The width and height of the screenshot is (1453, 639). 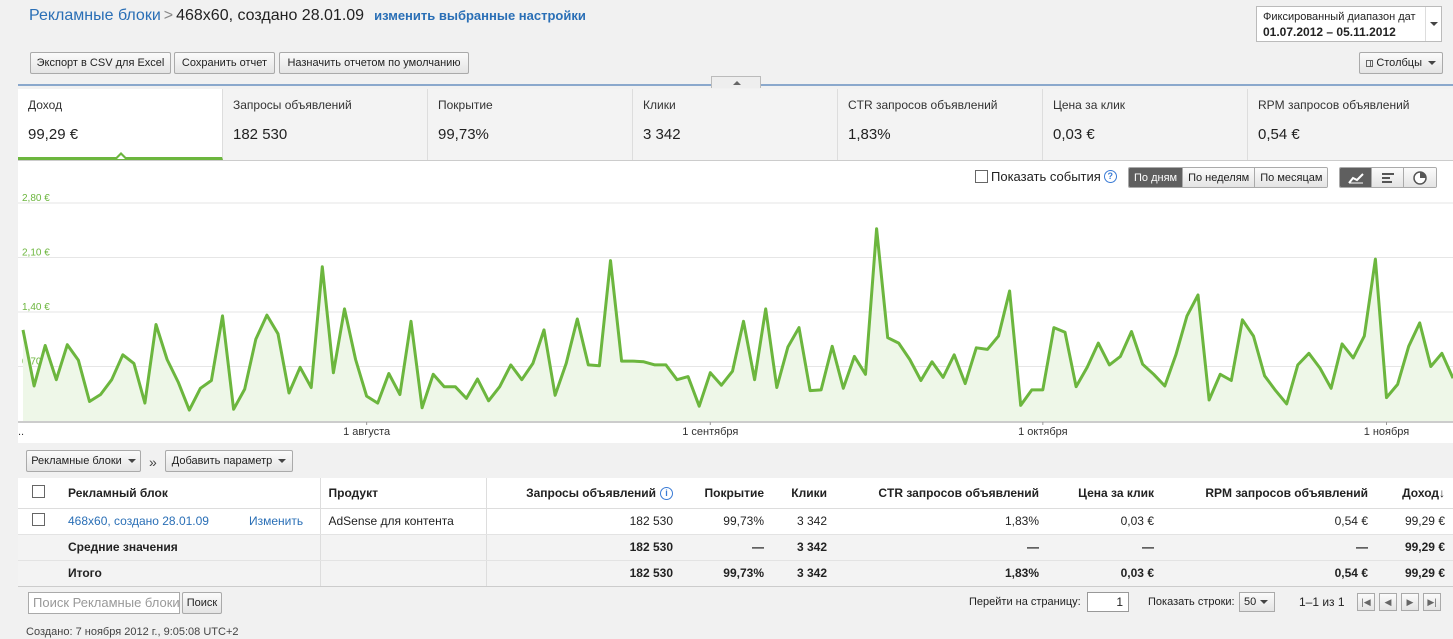 What do you see at coordinates (374, 63) in the screenshot?
I see `set-default-report-button: Назначить отчетом по умолчанию` at bounding box center [374, 63].